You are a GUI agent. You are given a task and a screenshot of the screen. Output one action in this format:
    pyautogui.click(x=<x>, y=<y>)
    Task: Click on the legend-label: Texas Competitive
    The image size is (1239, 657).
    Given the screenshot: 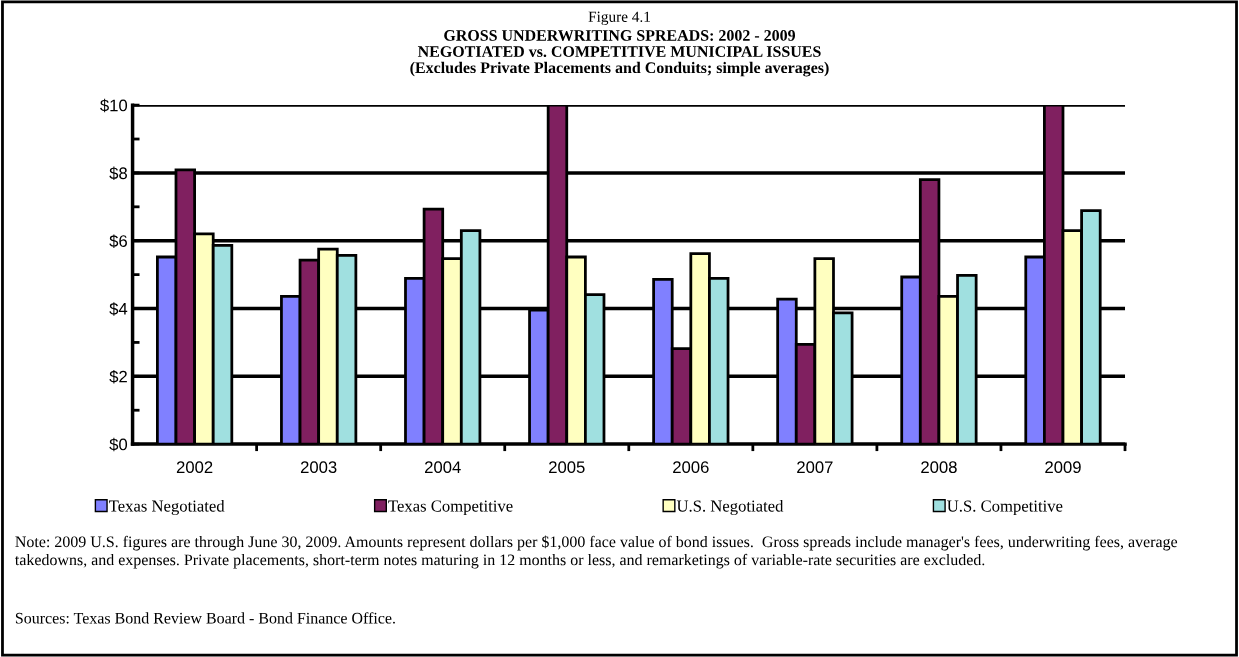 What is the action you would take?
    pyautogui.click(x=450, y=508)
    